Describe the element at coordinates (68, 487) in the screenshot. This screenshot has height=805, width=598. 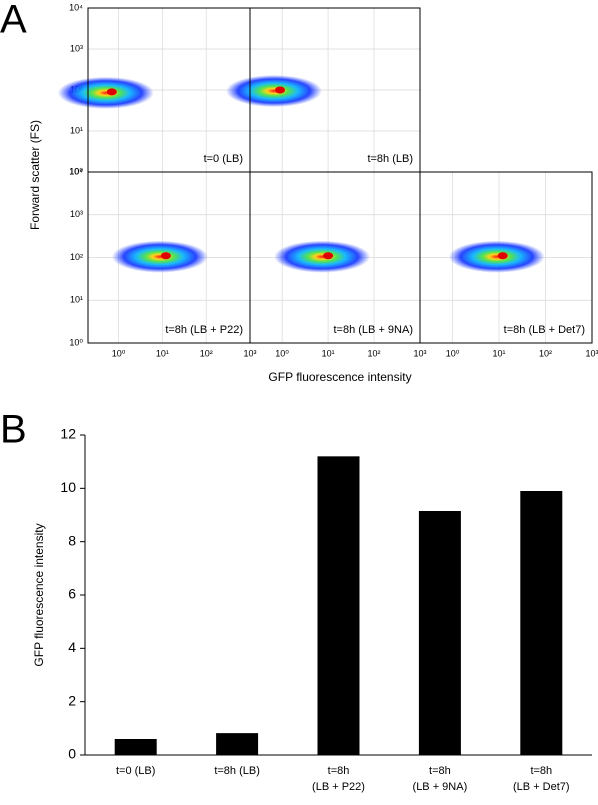
I see `y-tick-label: 10` at that location.